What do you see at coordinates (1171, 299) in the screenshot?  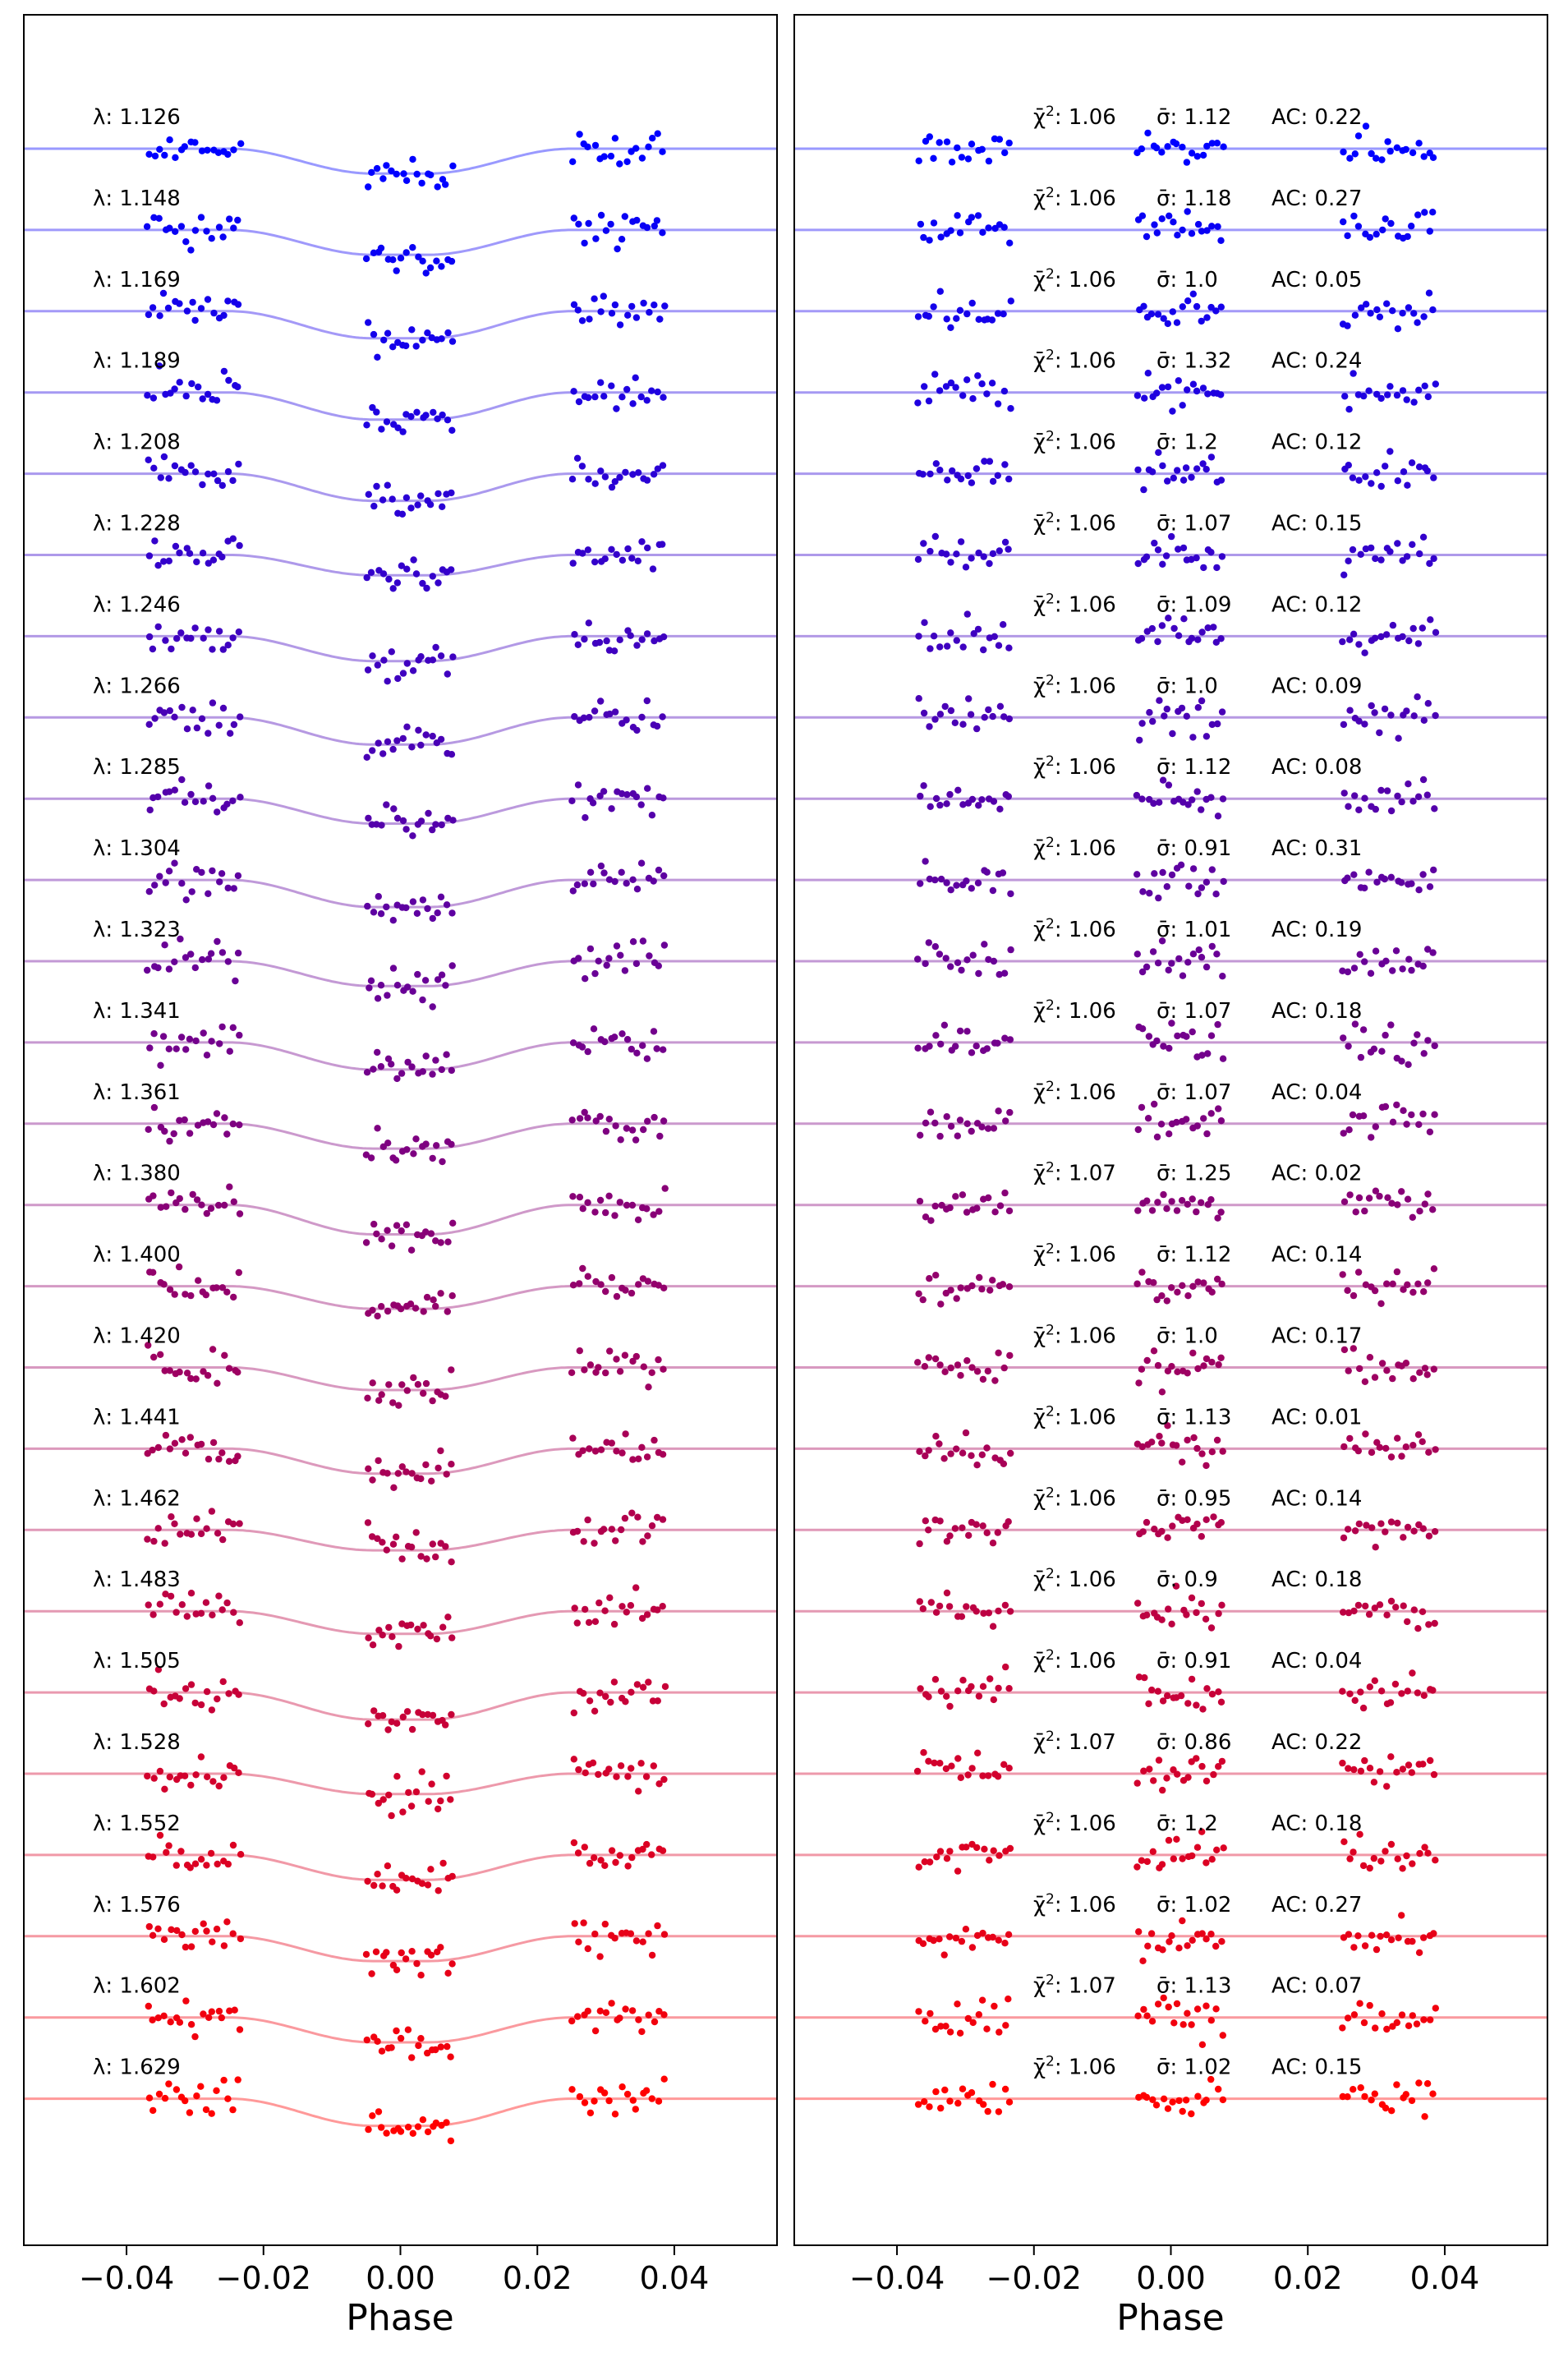 I see `series-row: χ̄2: 1.06 σ̄: 1.0 AC: 0.05` at bounding box center [1171, 299].